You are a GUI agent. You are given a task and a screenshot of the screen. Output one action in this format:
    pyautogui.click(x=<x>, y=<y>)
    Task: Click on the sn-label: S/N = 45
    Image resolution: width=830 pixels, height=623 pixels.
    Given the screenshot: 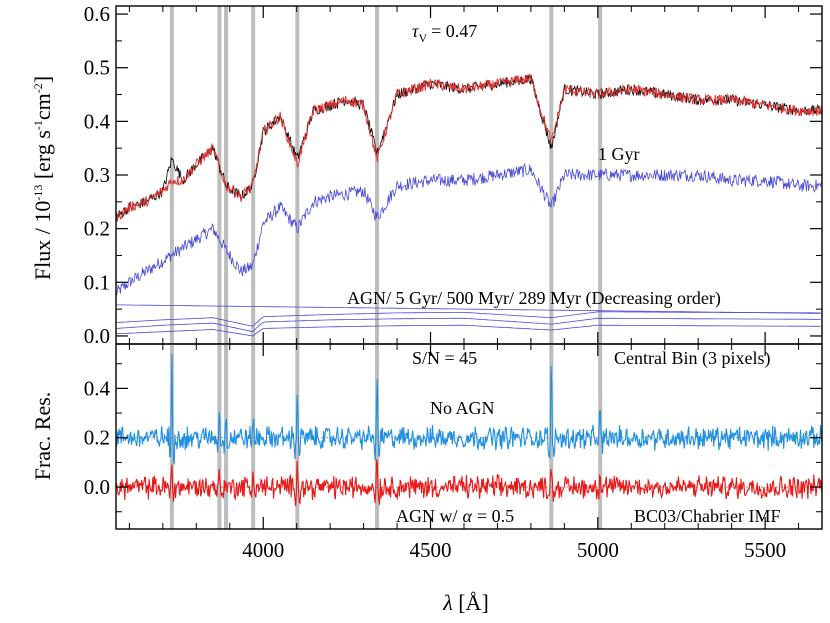 What is the action you would take?
    pyautogui.click(x=444, y=358)
    